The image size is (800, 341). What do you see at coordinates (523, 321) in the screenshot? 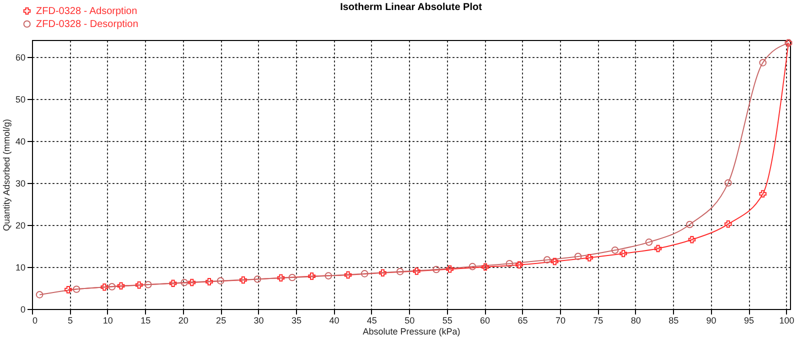
I see `x-tick-label: 65` at bounding box center [523, 321].